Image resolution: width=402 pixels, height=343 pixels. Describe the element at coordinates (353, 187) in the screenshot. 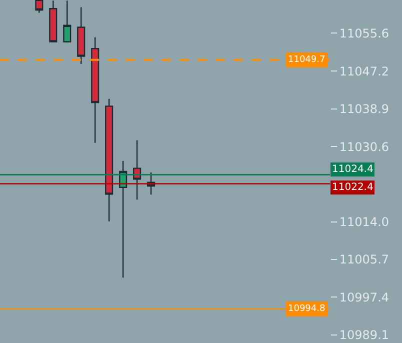

I see `ref-line-label: 11022.4` at that location.